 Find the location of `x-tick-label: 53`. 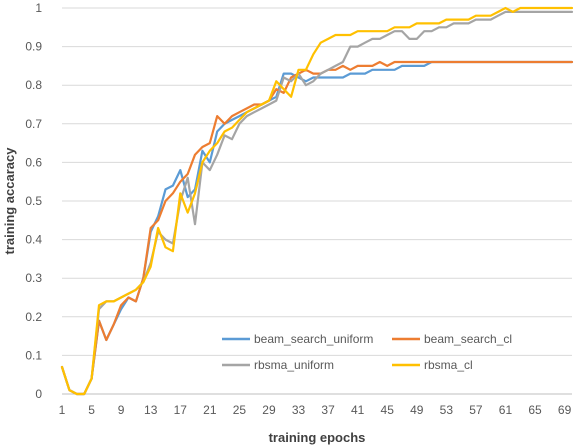

x-tick-label: 53 is located at coordinates (447, 410).